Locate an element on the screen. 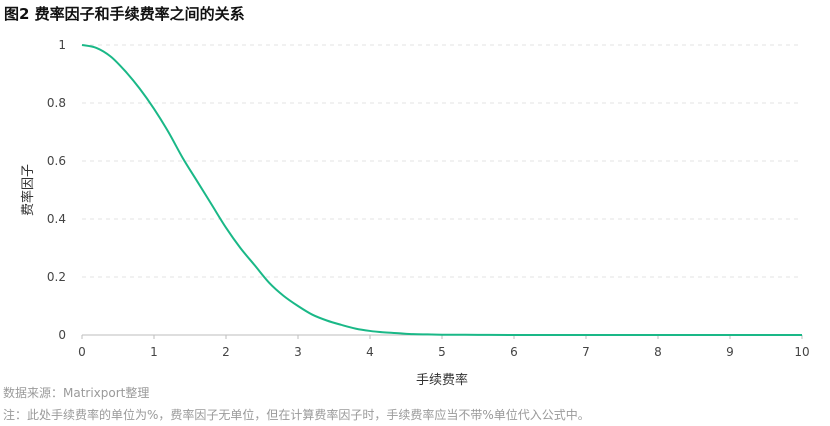 The image size is (830, 426). y-tick-label: 0 is located at coordinates (62, 335).